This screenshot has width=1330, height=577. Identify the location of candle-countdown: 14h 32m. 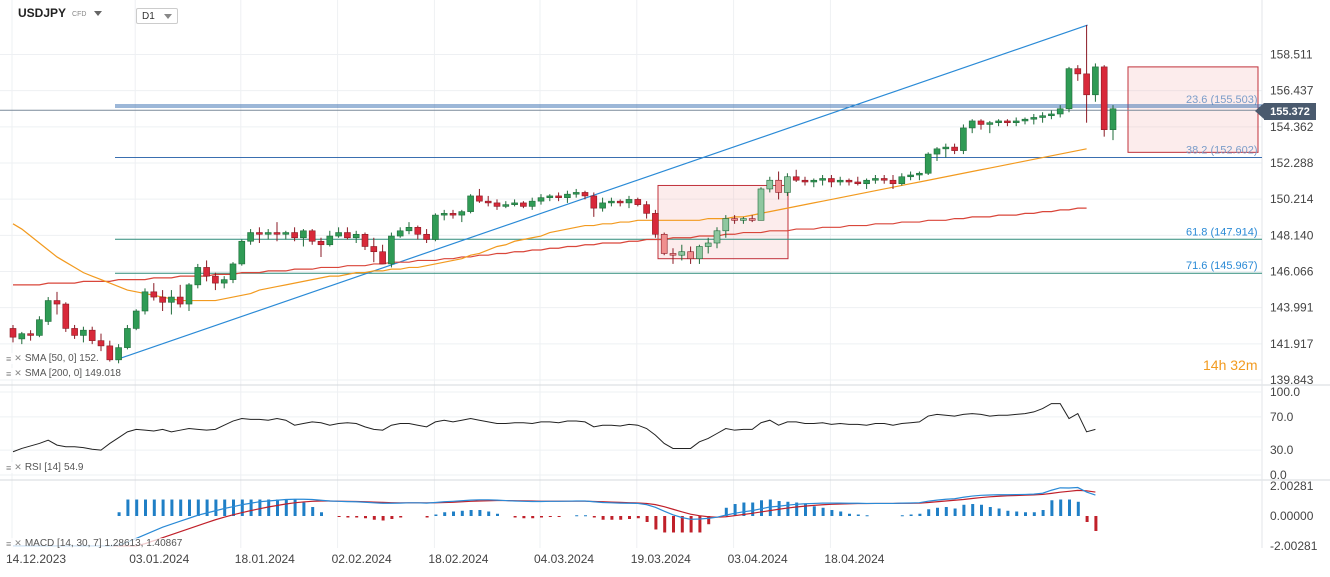
(1230, 365).